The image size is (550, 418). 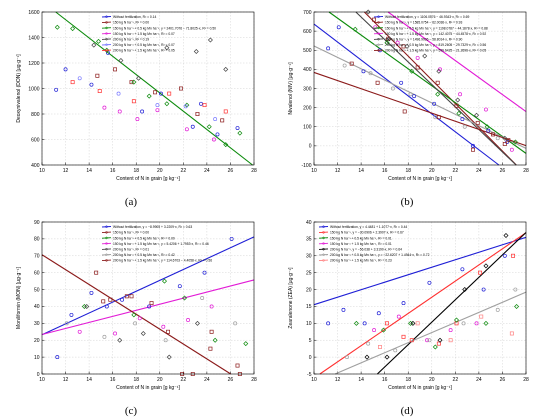 I want to click on x-tick-label: 12, so click(x=66, y=380).